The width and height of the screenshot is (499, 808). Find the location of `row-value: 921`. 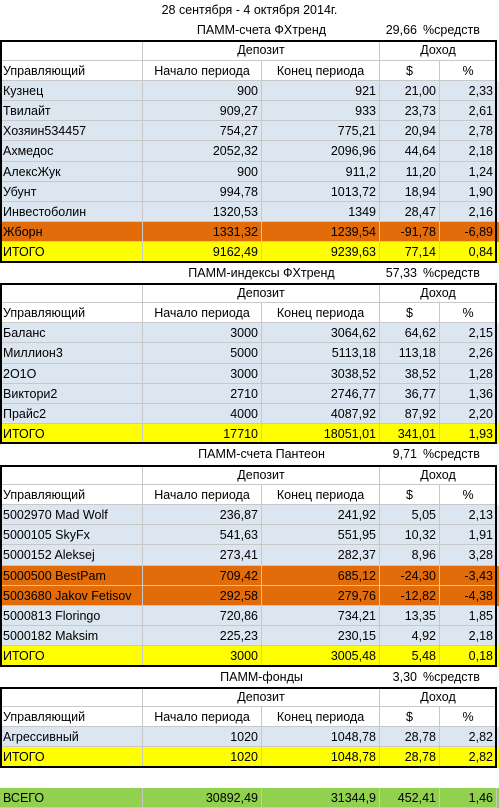

row-value: 921 is located at coordinates (321, 90).